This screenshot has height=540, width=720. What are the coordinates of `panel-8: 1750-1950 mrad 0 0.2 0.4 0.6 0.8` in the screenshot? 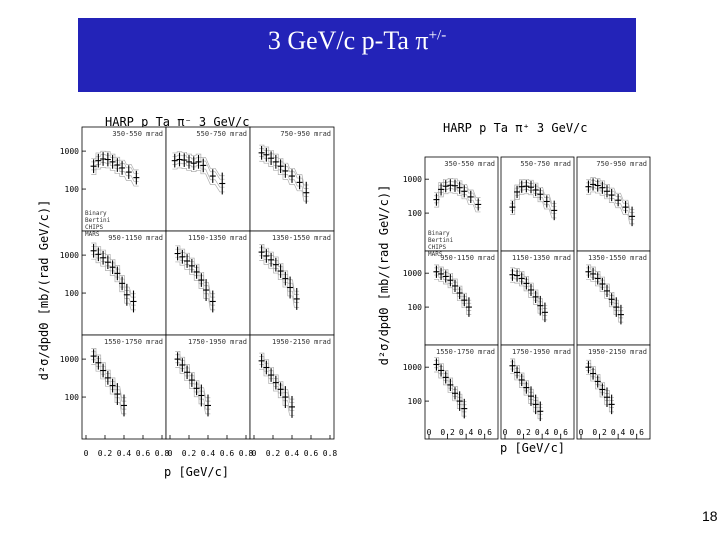 It's located at (209, 396).